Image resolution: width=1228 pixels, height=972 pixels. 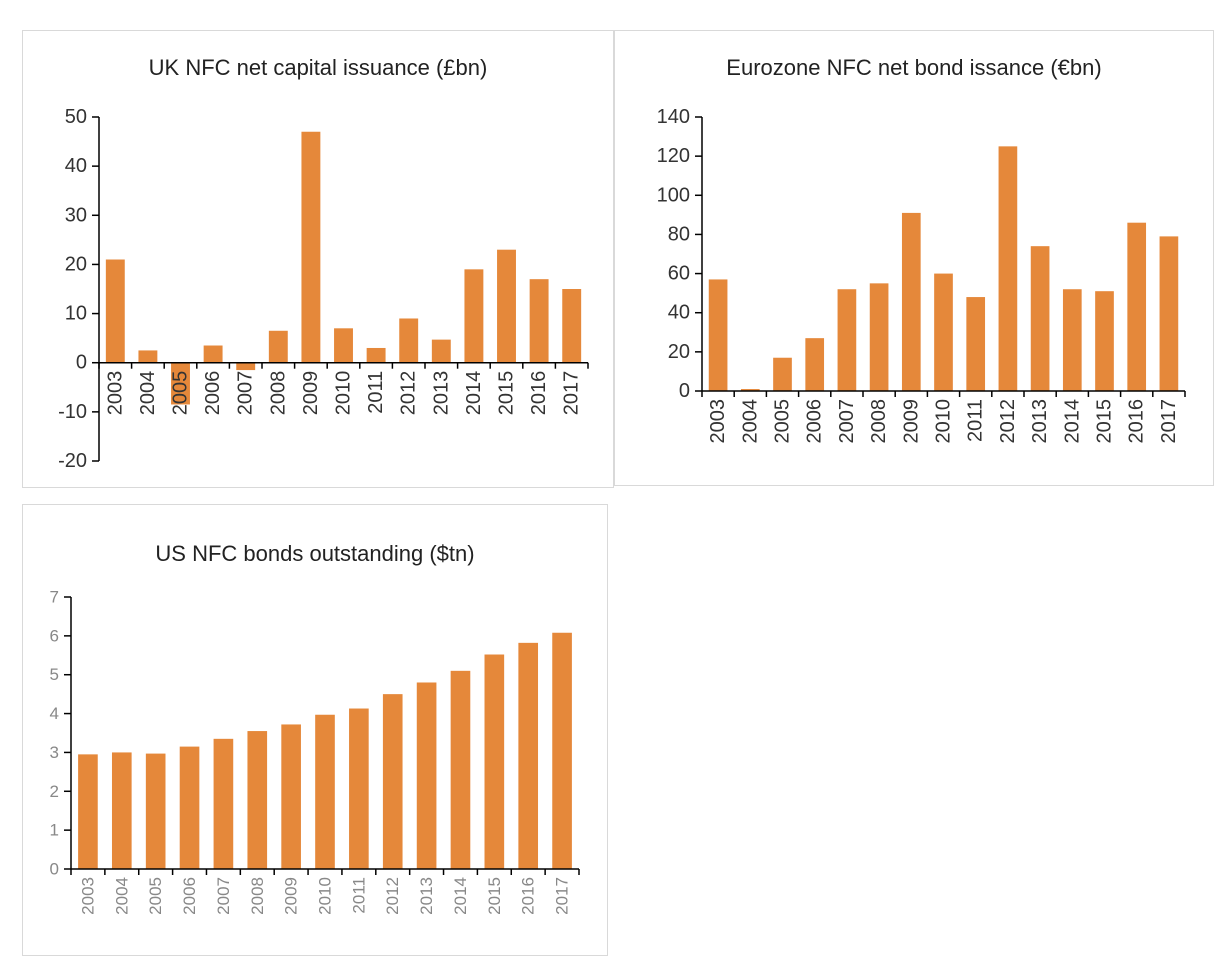 I want to click on us-bar-2017, so click(x=562, y=750).